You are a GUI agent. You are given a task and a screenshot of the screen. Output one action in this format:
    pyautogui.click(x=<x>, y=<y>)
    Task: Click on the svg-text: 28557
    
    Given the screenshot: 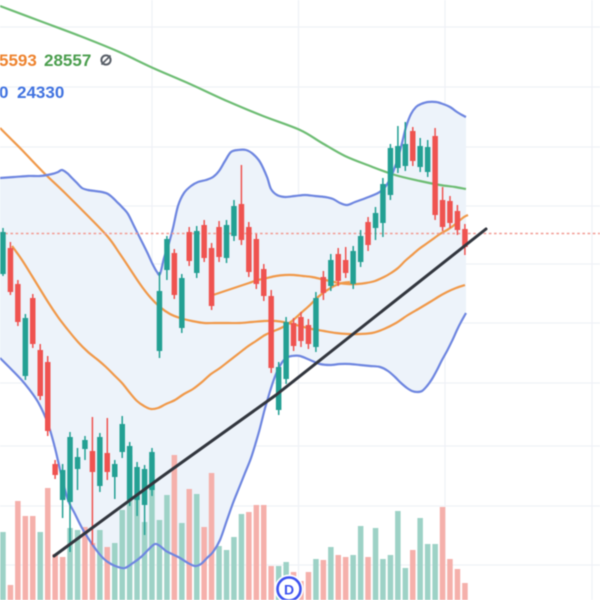 What is the action you would take?
    pyautogui.click(x=67, y=60)
    